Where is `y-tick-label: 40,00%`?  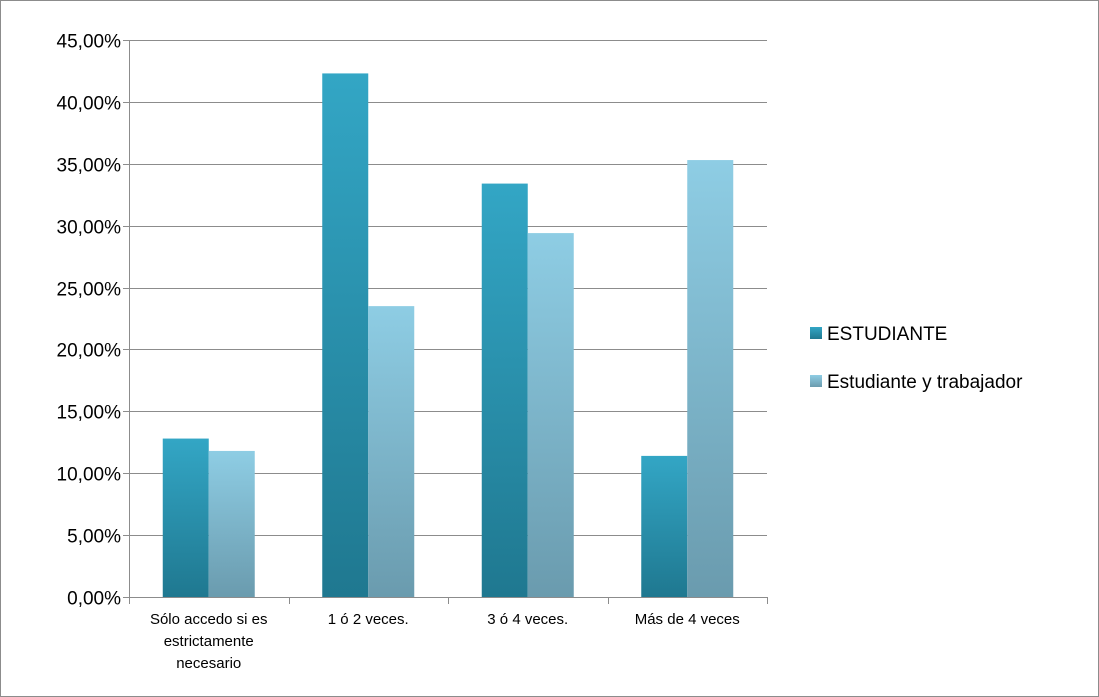
y-tick-label: 40,00% is located at coordinates (89, 104).